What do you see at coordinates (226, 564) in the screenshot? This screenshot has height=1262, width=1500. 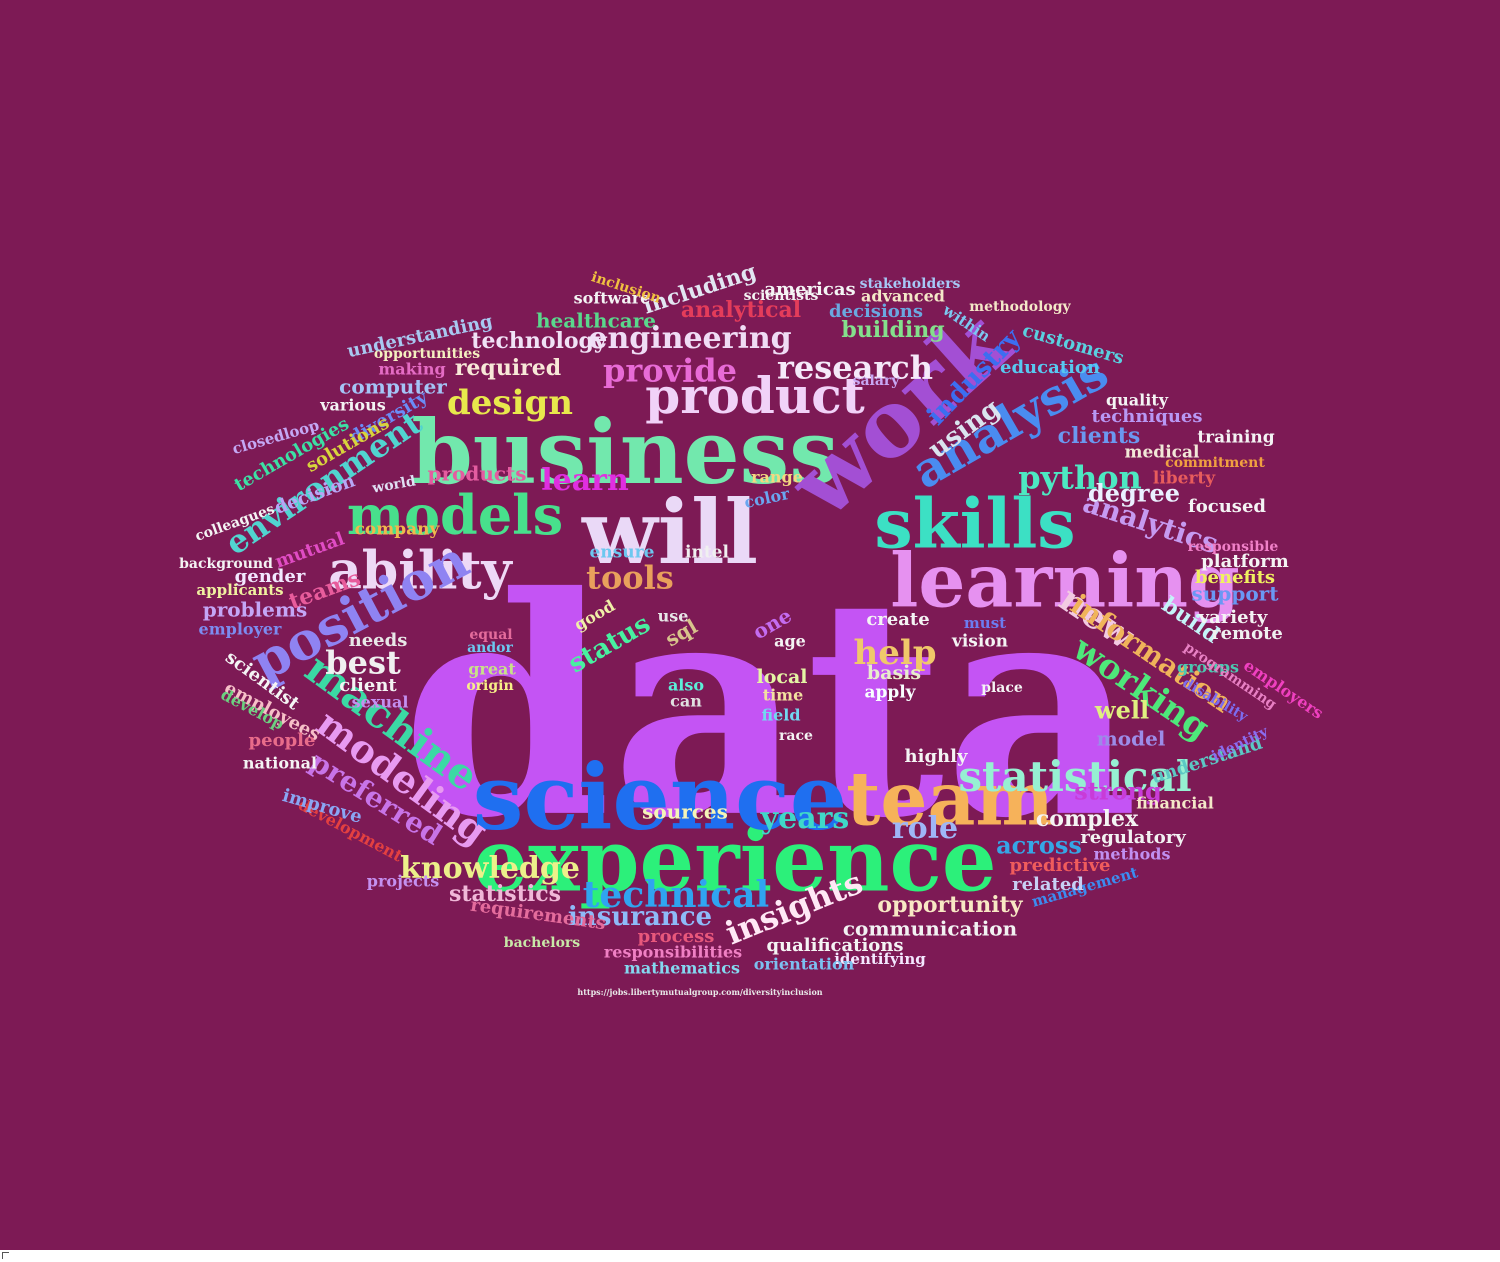 I see `word-background: background` at bounding box center [226, 564].